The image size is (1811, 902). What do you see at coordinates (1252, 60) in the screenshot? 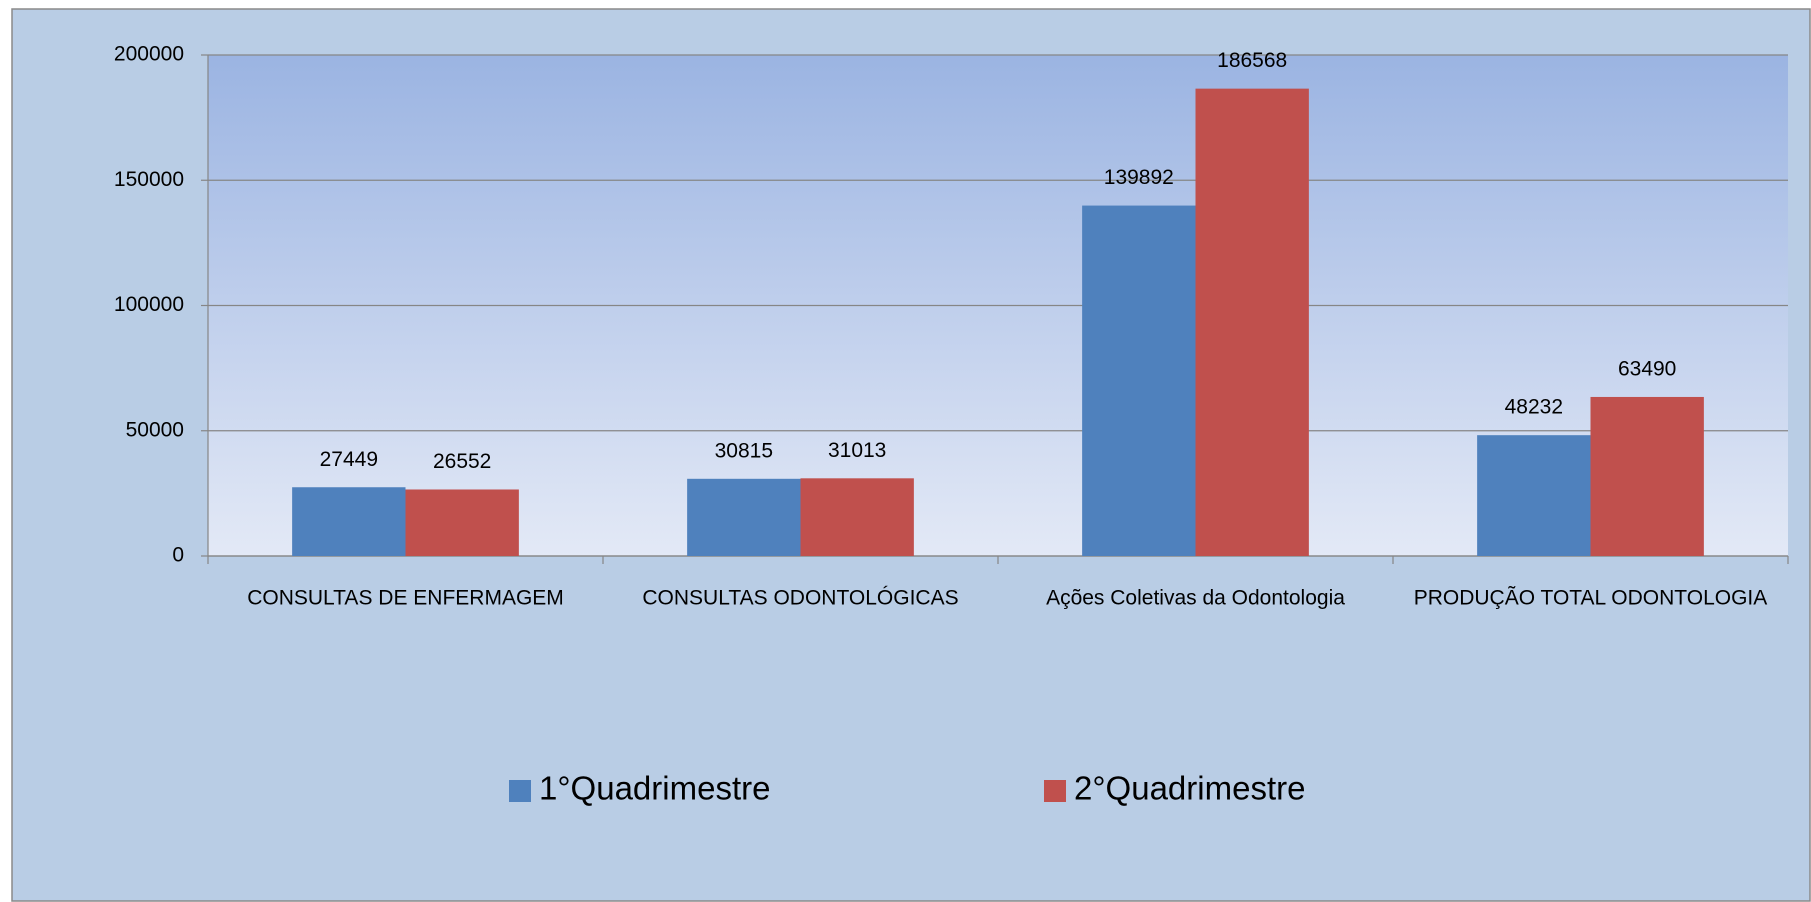
I see `data-label: 186568` at bounding box center [1252, 60].